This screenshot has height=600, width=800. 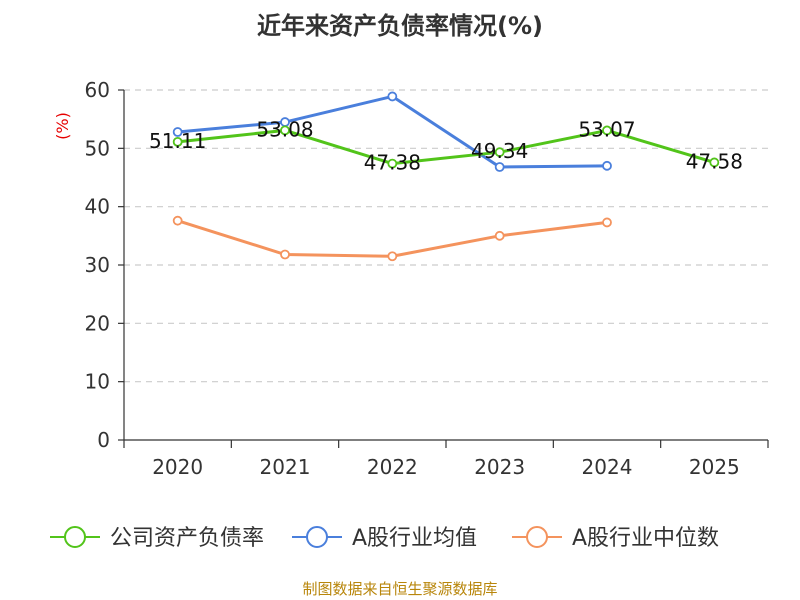 I want to click on data-label: 49.34, so click(x=499, y=151).